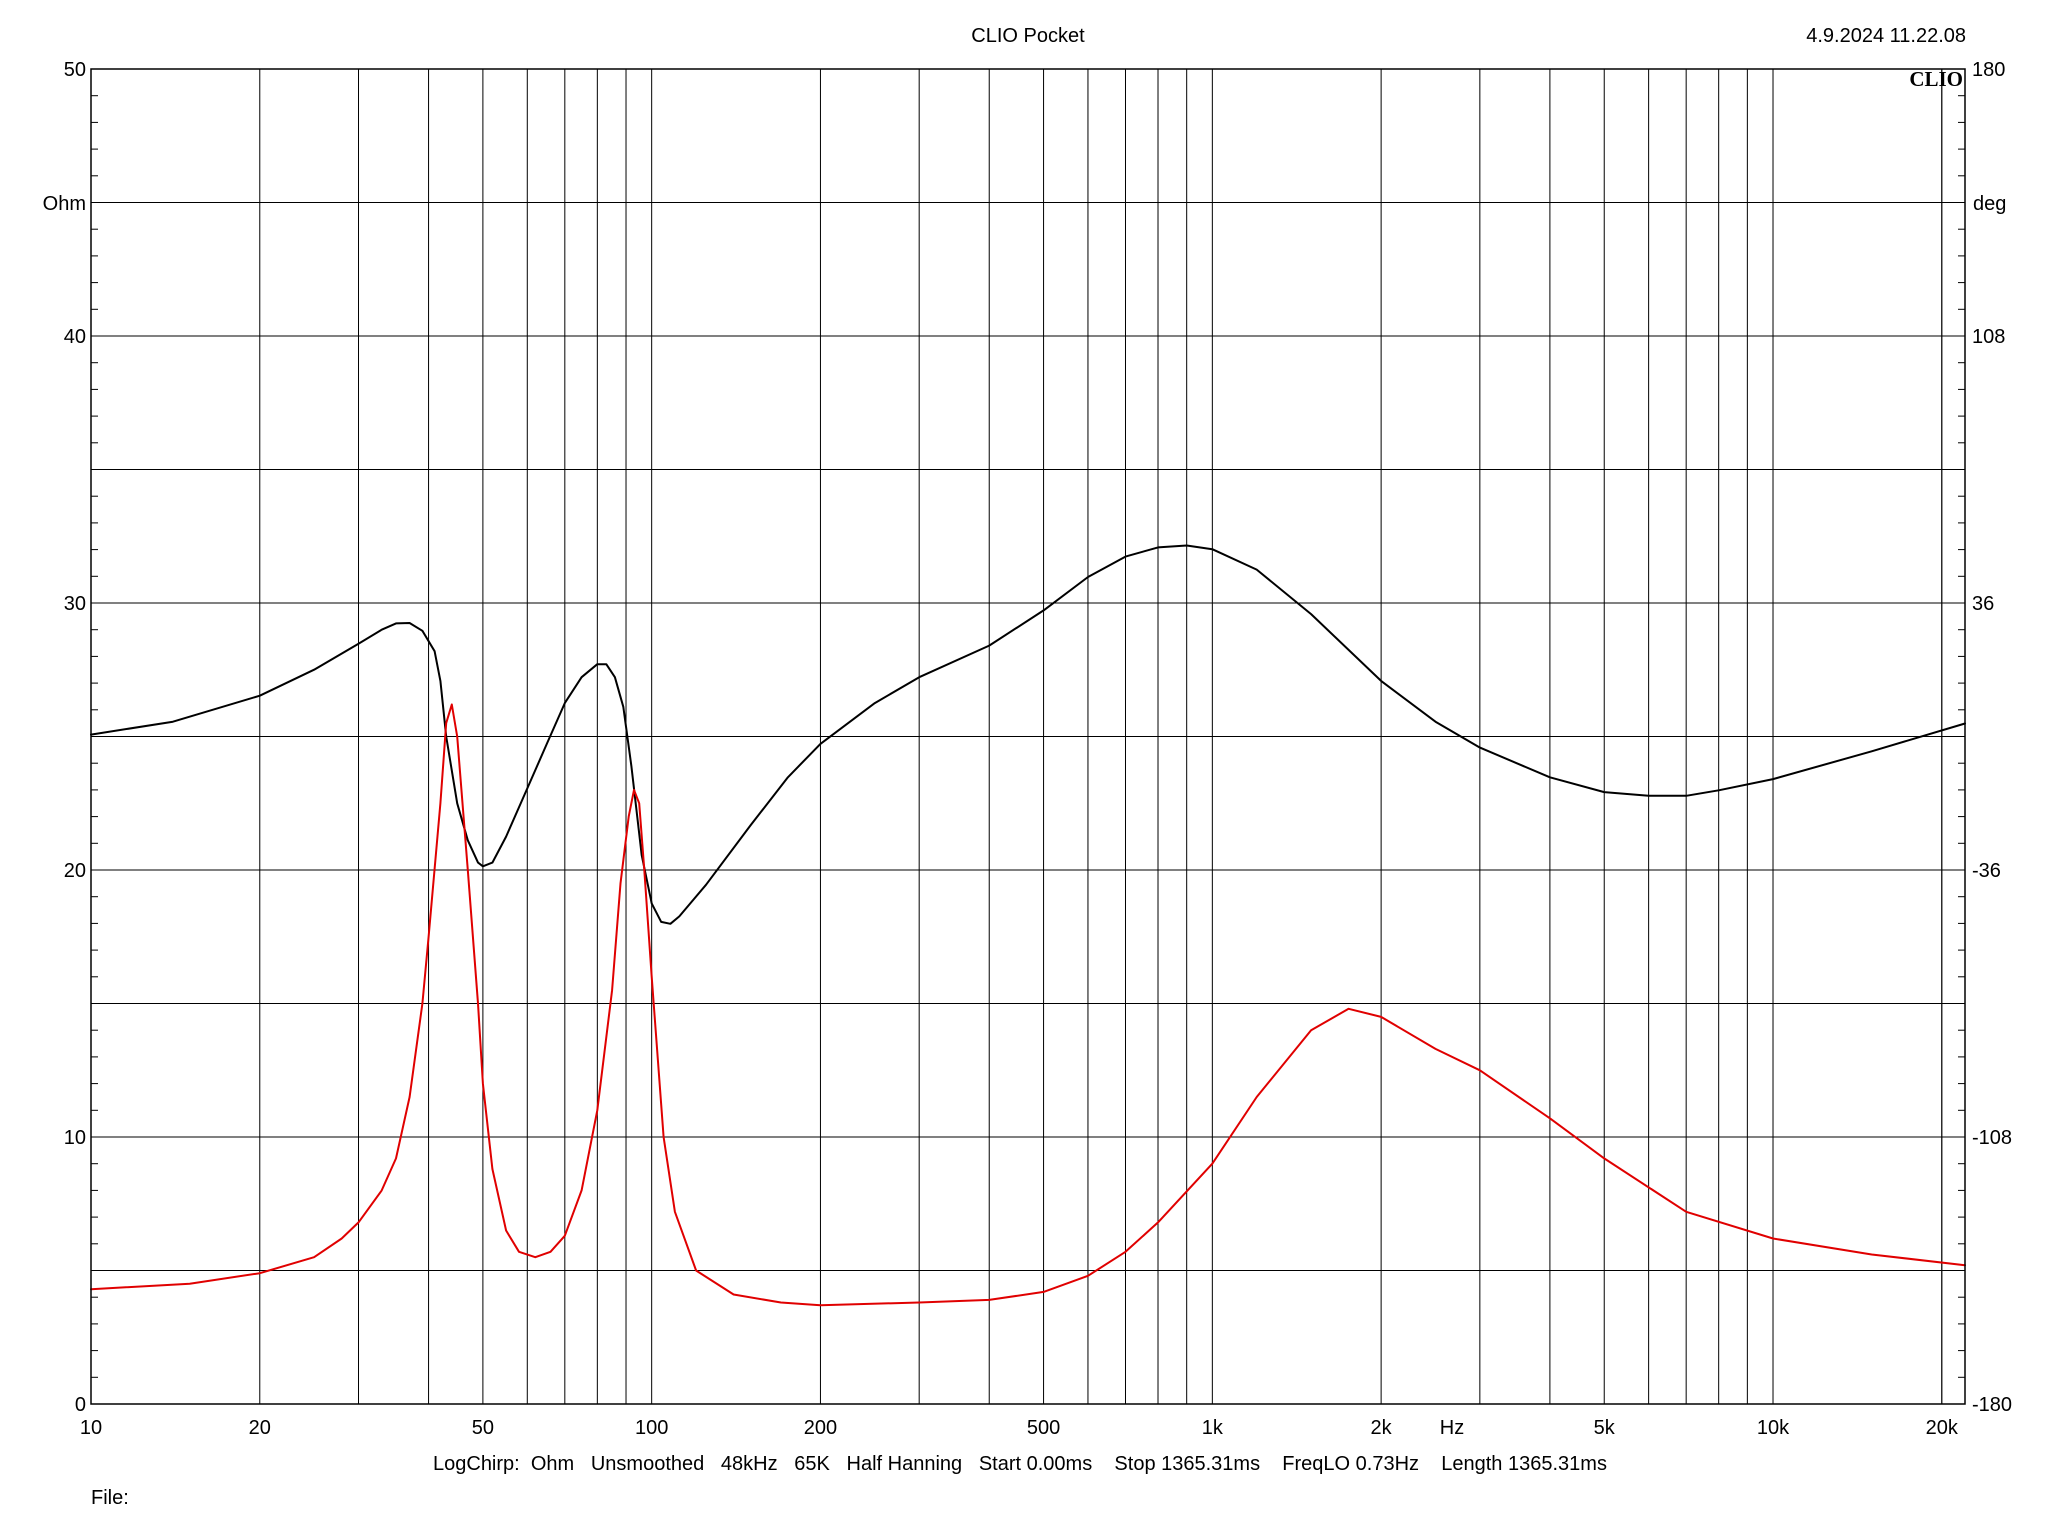  I want to click on x-tick-label: 10k, so click(1773, 1428).